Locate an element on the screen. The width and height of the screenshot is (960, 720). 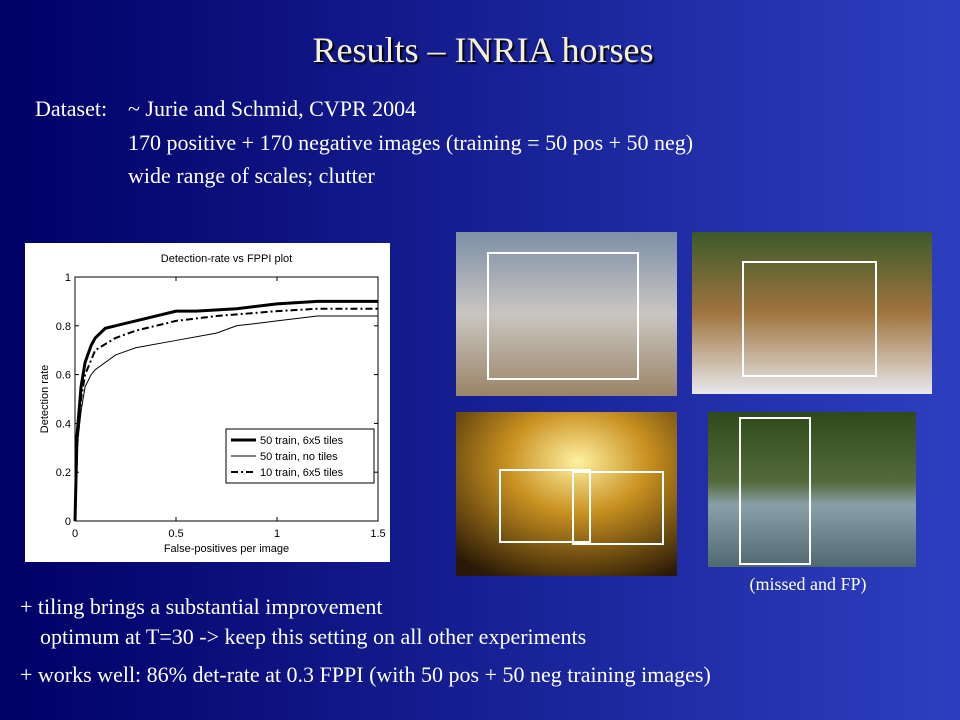
x-tick-label: 1.5 is located at coordinates (377, 534).